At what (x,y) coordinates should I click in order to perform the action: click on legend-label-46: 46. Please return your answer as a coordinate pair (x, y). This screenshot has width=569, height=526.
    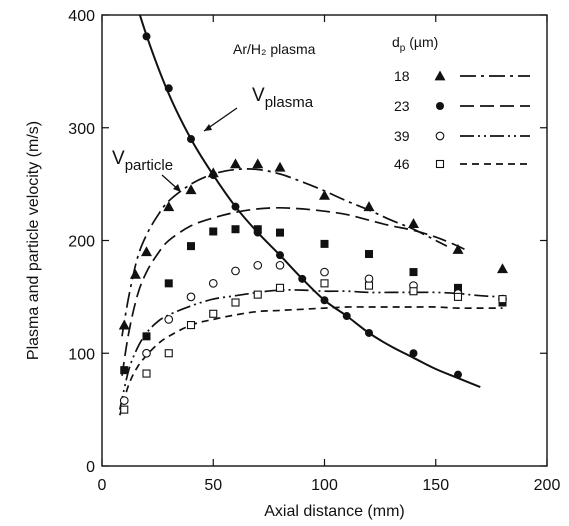
    Looking at the image, I should click on (402, 164).